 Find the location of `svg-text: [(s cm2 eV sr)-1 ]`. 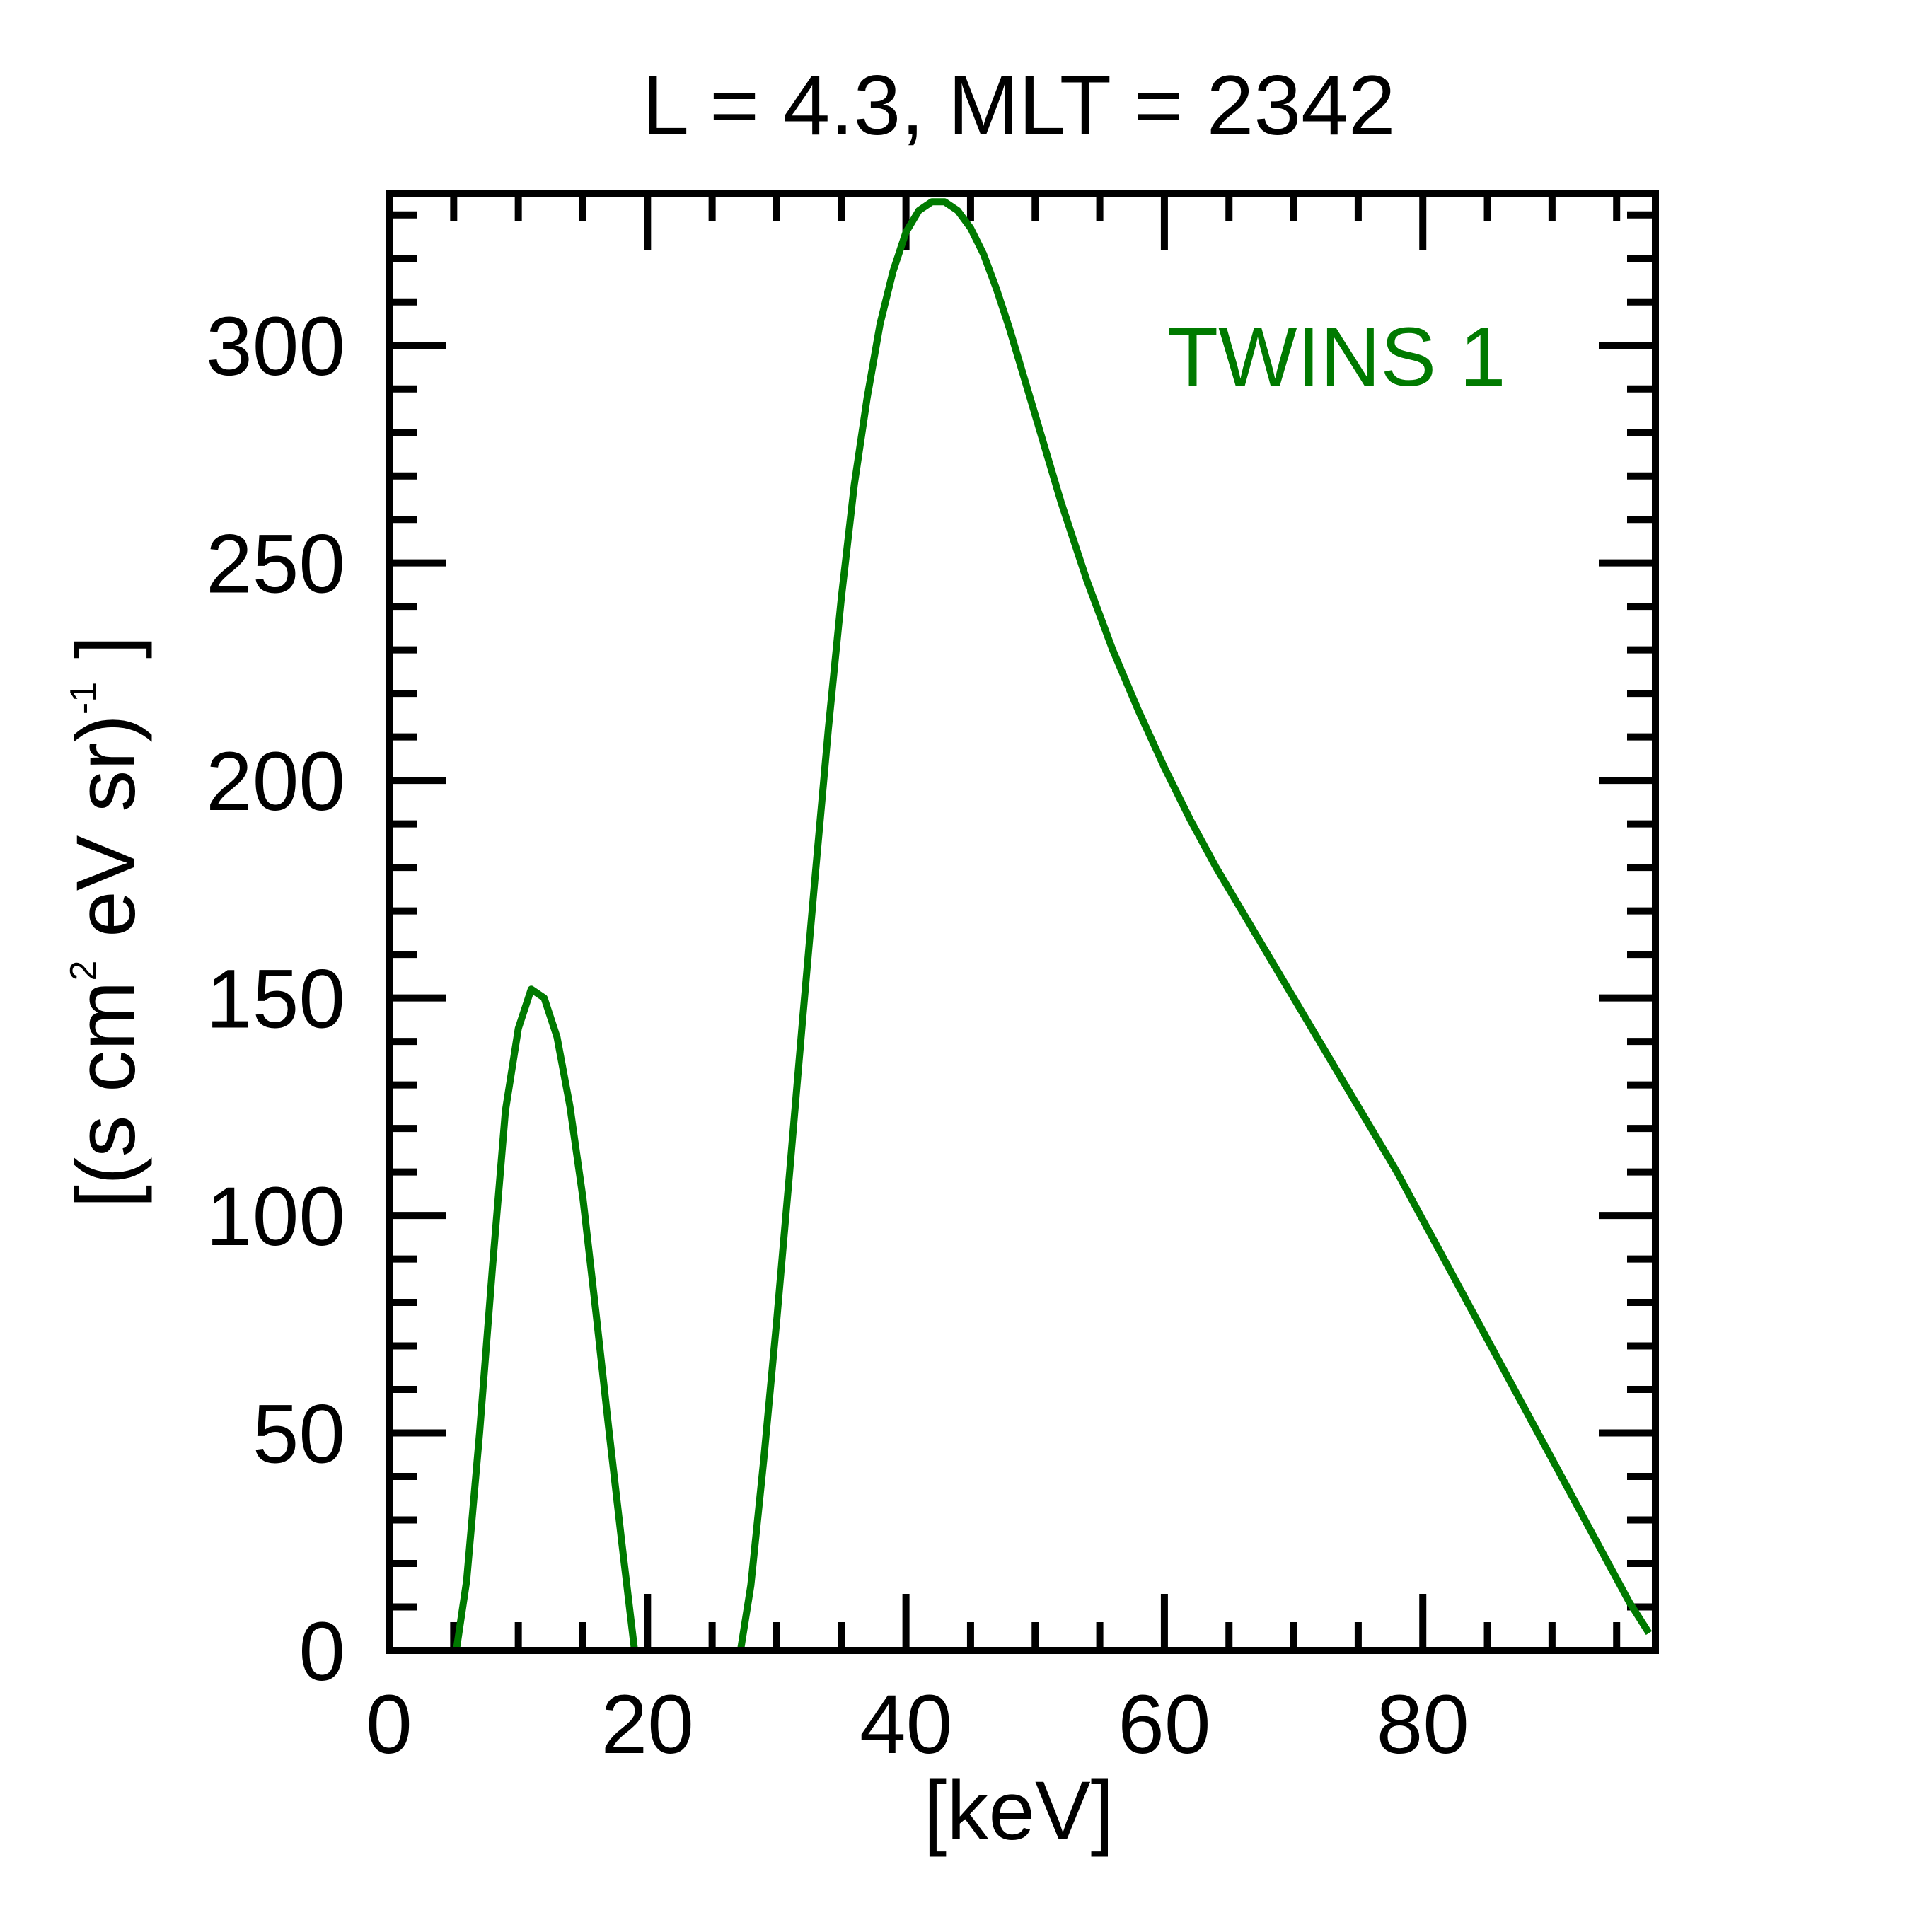

svg-text: [(s cm2 eV sr)-1 ] is located at coordinates (106, 921).